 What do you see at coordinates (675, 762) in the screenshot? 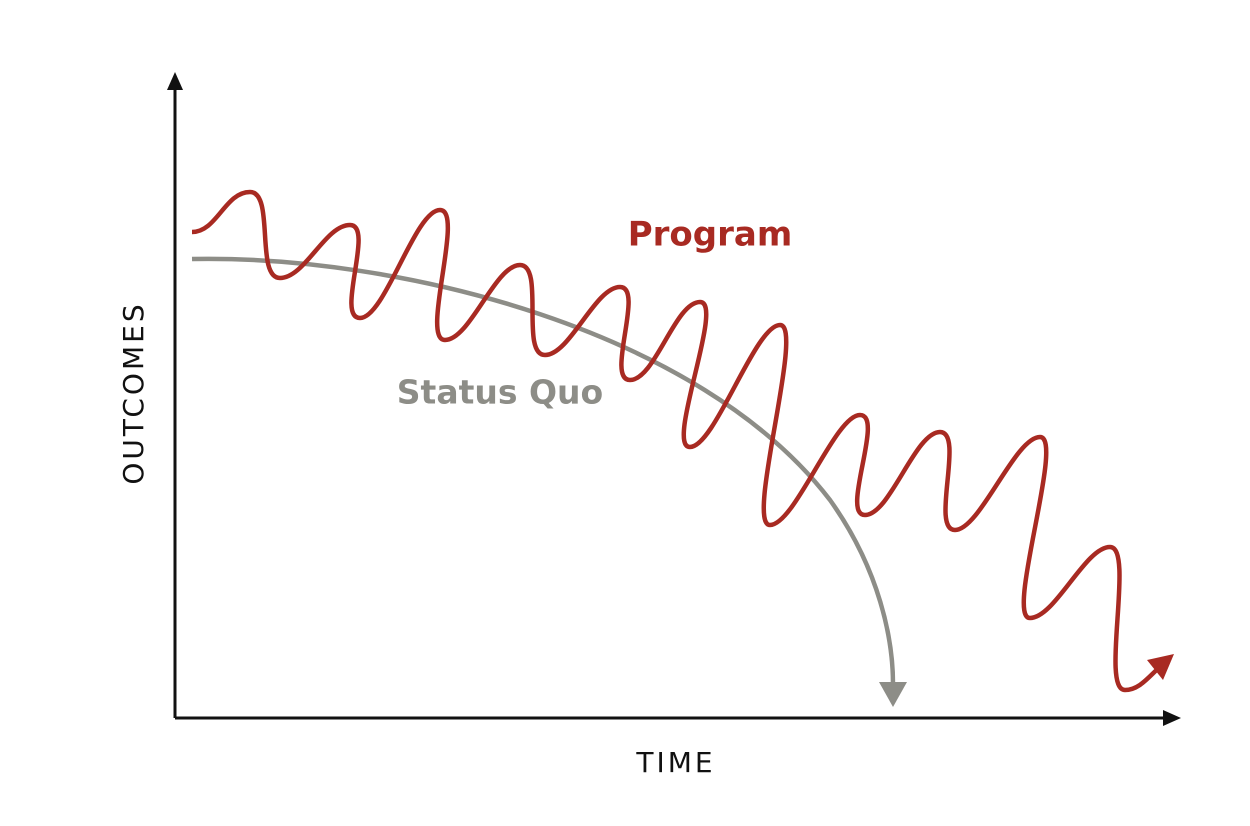
I see `x-axis-label: TIME` at bounding box center [675, 762].